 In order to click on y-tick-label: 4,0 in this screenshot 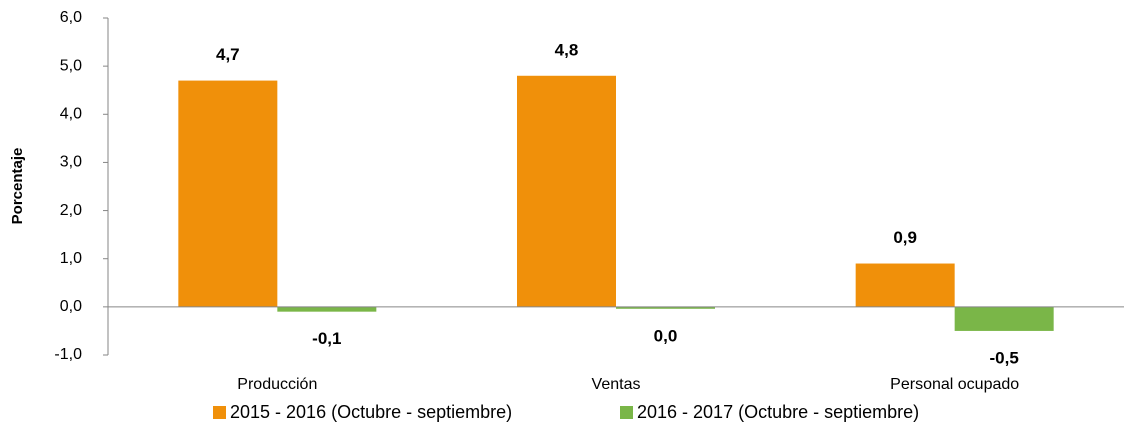, I will do `click(71, 114)`.